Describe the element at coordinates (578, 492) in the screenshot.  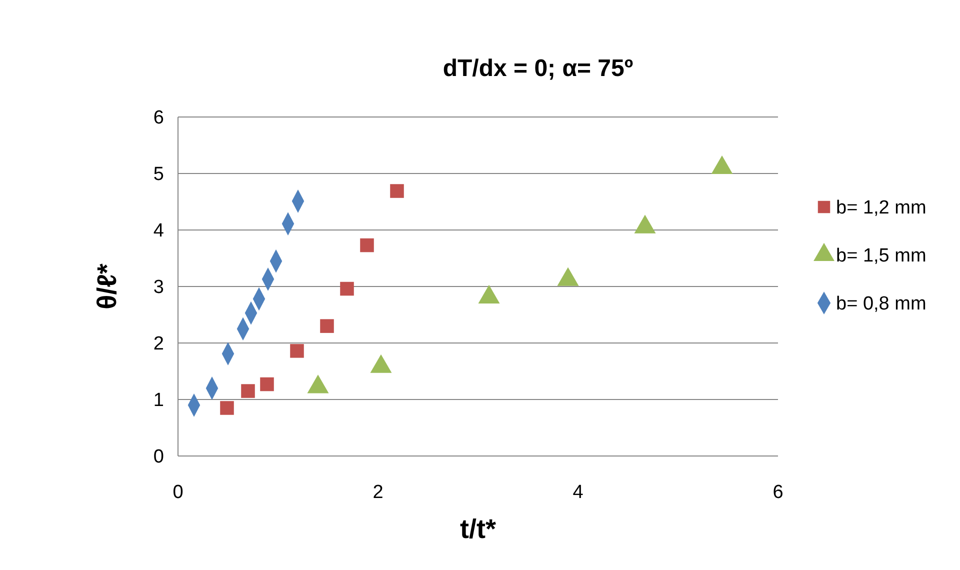
I see `x-tick-label: 4` at that location.